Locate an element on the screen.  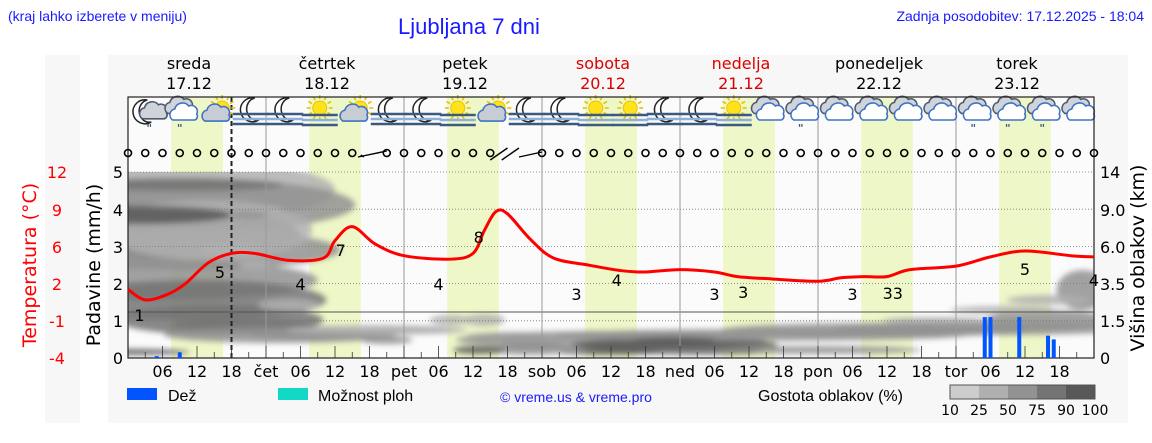
x-tick-label: čet is located at coordinates (266, 371).